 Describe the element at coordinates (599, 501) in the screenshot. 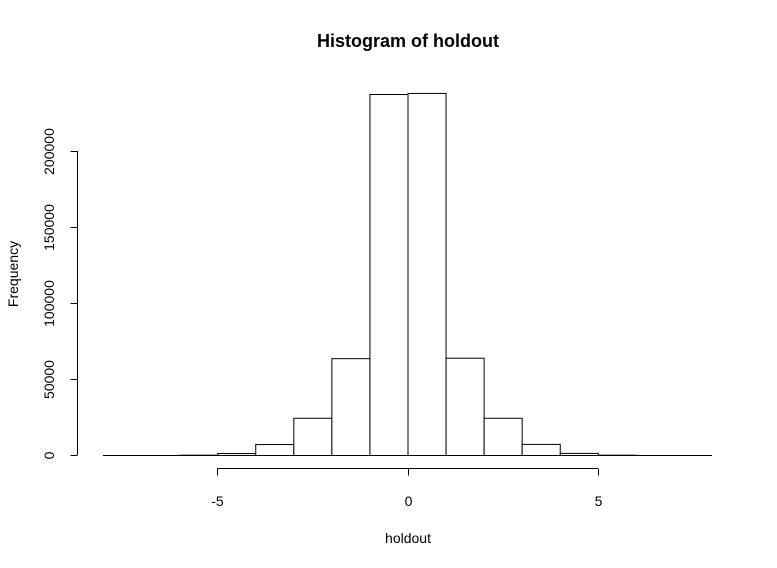

I see `x-tick-label: 5` at that location.